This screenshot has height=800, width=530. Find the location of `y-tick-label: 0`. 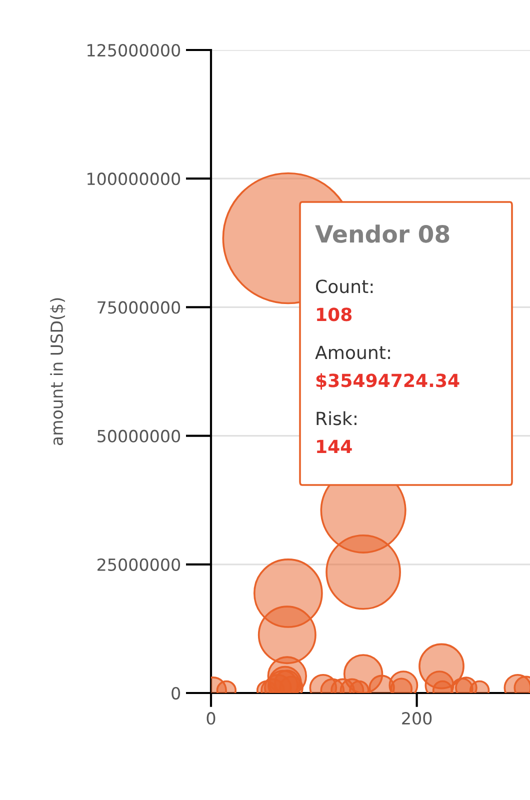

y-tick-label: 0 is located at coordinates (176, 693).